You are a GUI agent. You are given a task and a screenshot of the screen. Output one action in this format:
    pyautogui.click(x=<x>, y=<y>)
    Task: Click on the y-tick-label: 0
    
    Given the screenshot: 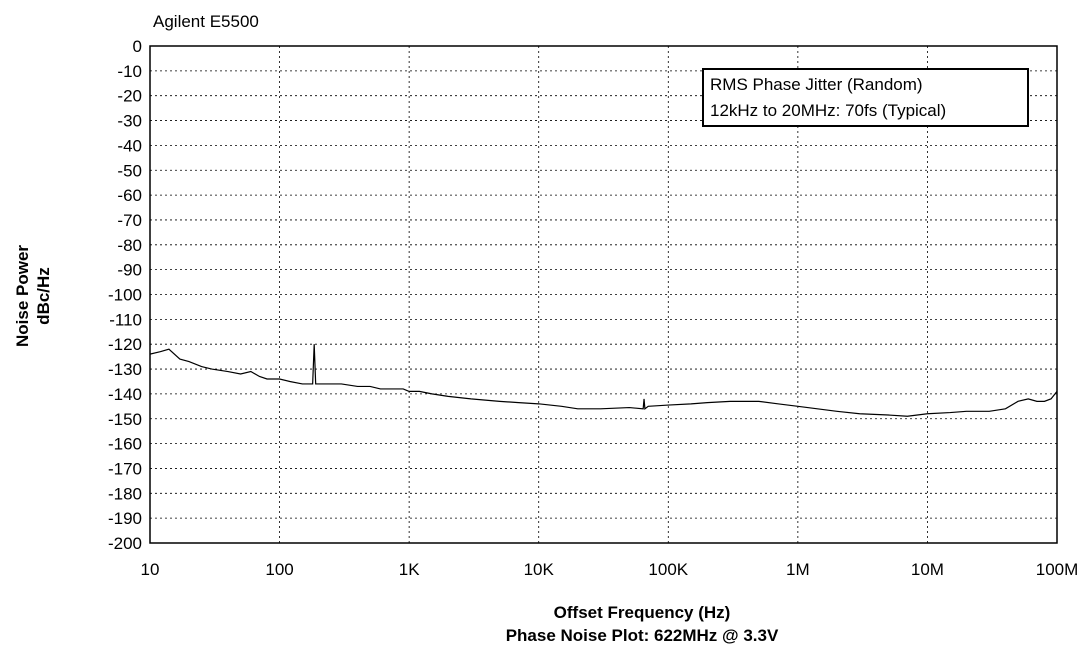 What is the action you would take?
    pyautogui.click(x=137, y=46)
    